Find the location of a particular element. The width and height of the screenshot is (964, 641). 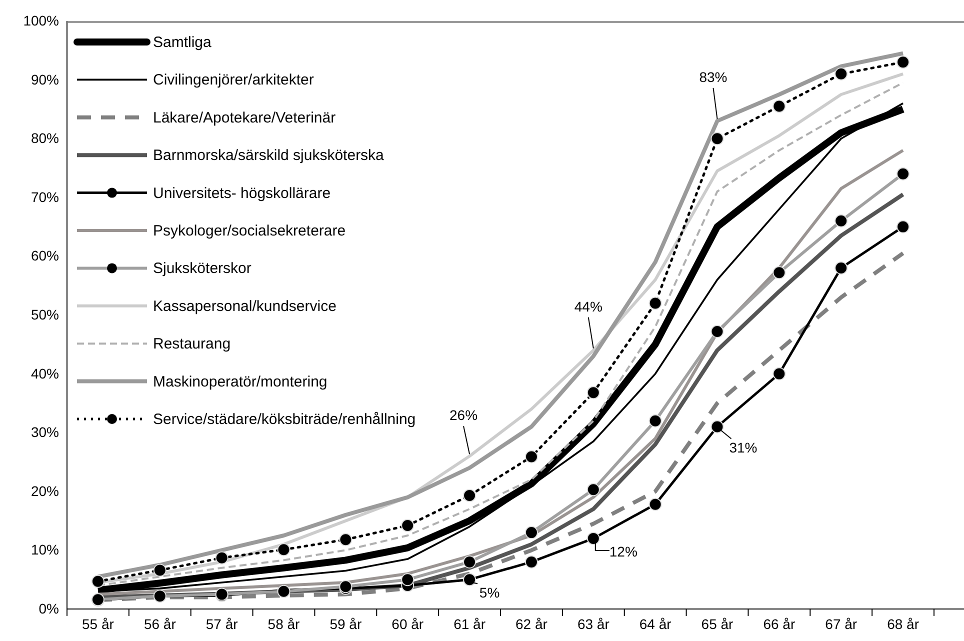

y-tick-label: 0% is located at coordinates (48, 608).